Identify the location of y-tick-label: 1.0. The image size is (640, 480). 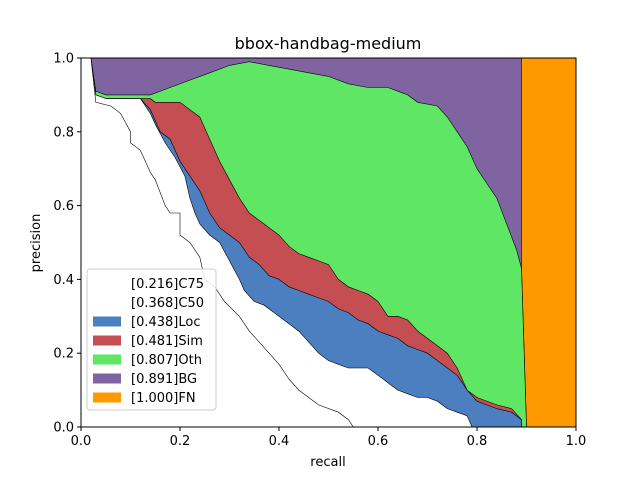
(63, 59).